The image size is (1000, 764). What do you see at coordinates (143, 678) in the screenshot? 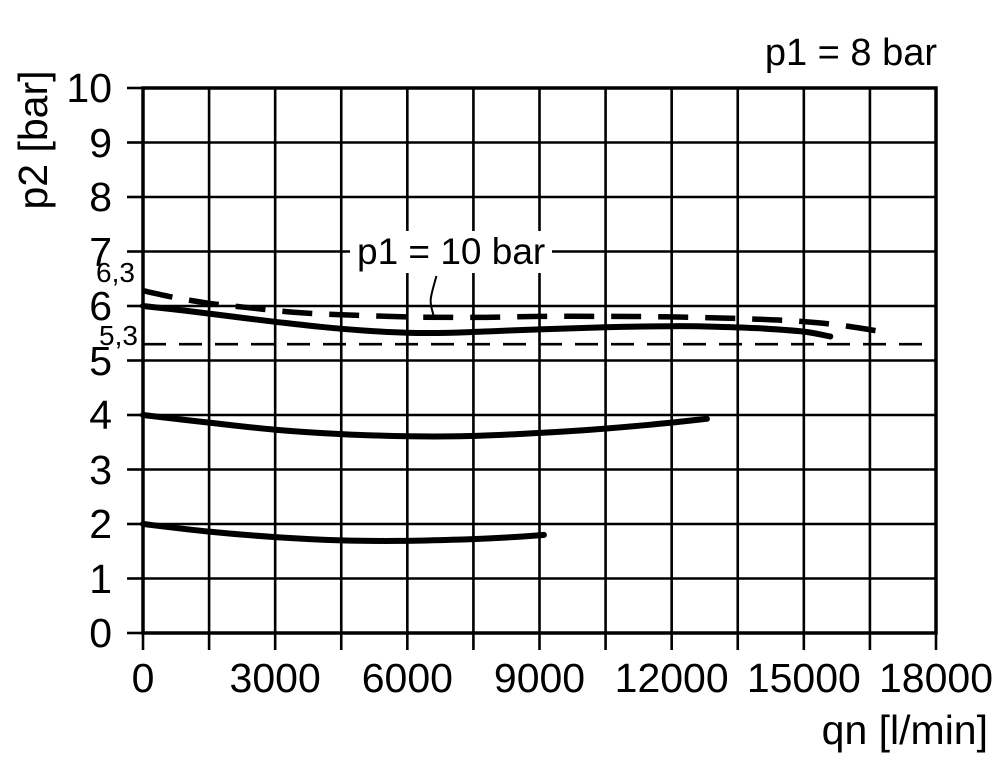
I see `x-tick-label-0: 0` at bounding box center [143, 678].